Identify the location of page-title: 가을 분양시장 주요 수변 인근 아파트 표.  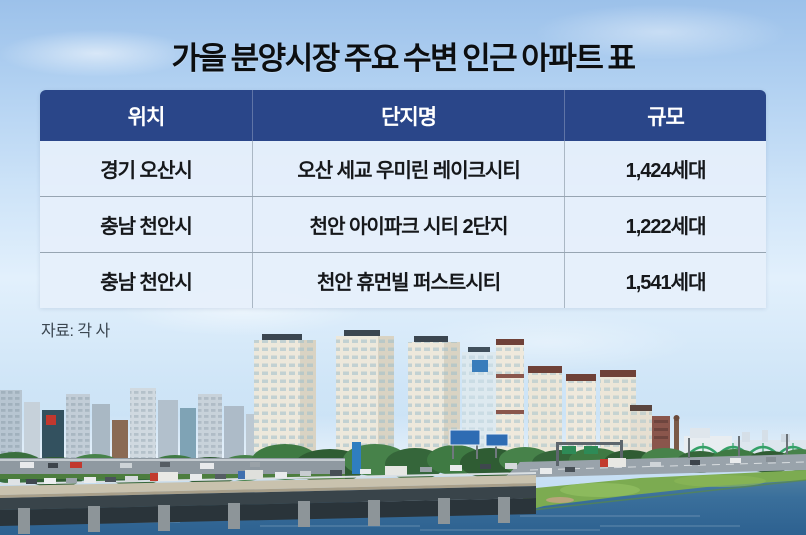
(404, 58).